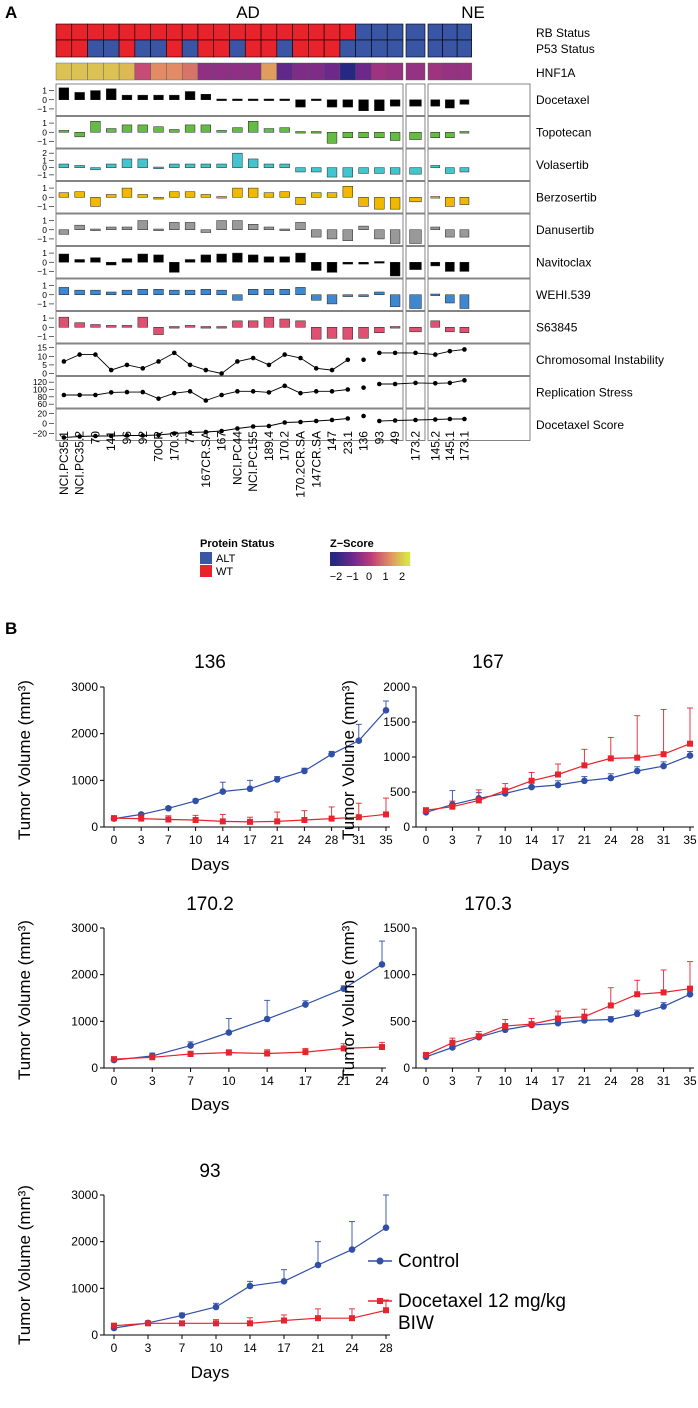  What do you see at coordinates (210, 1104) in the screenshot?
I see `x-axis-title: Days` at bounding box center [210, 1104].